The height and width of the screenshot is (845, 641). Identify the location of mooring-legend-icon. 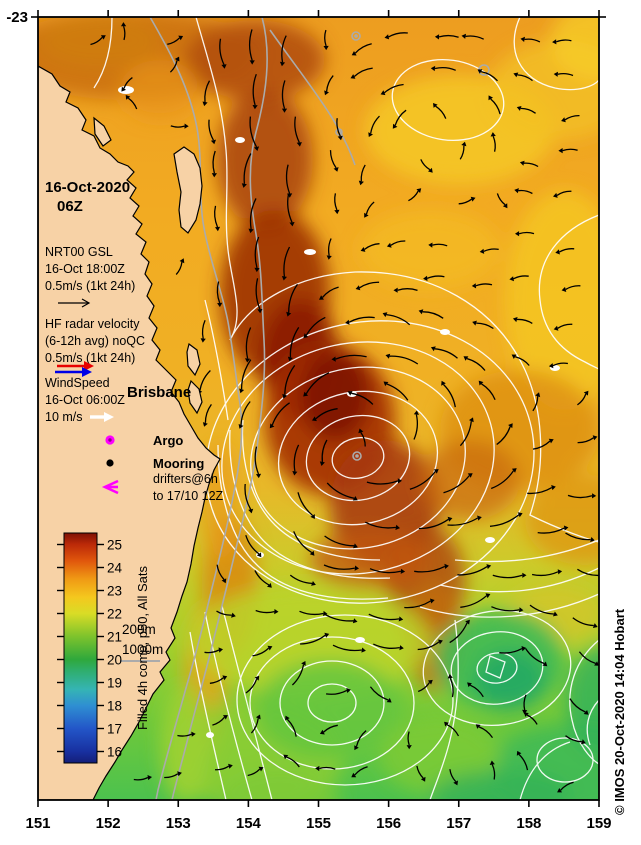
(110, 463).